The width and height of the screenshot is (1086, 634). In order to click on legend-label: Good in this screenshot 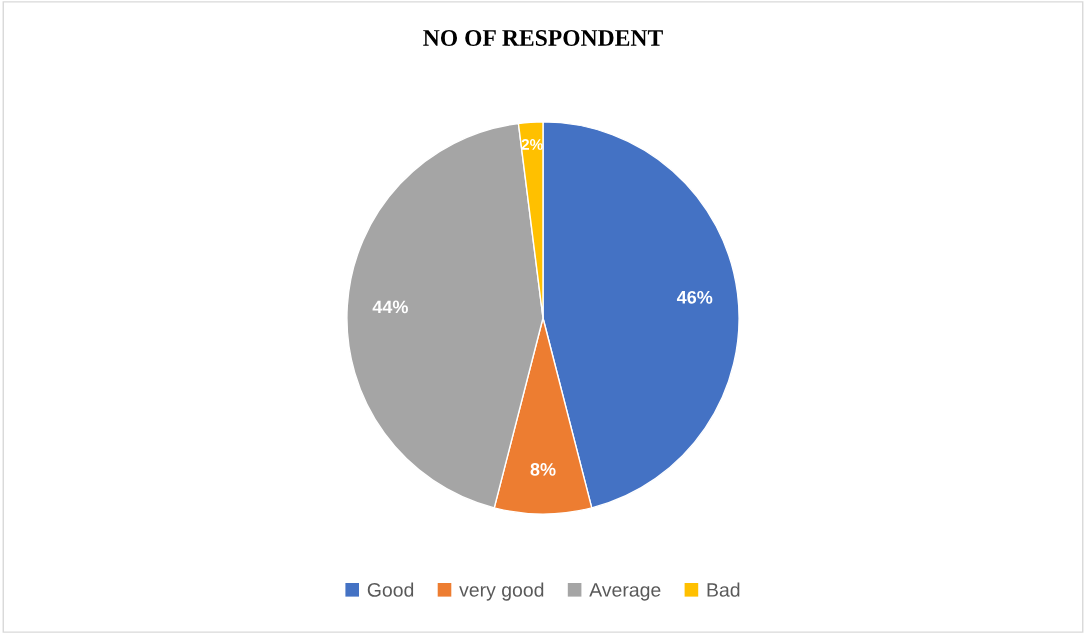, I will do `click(390, 589)`.